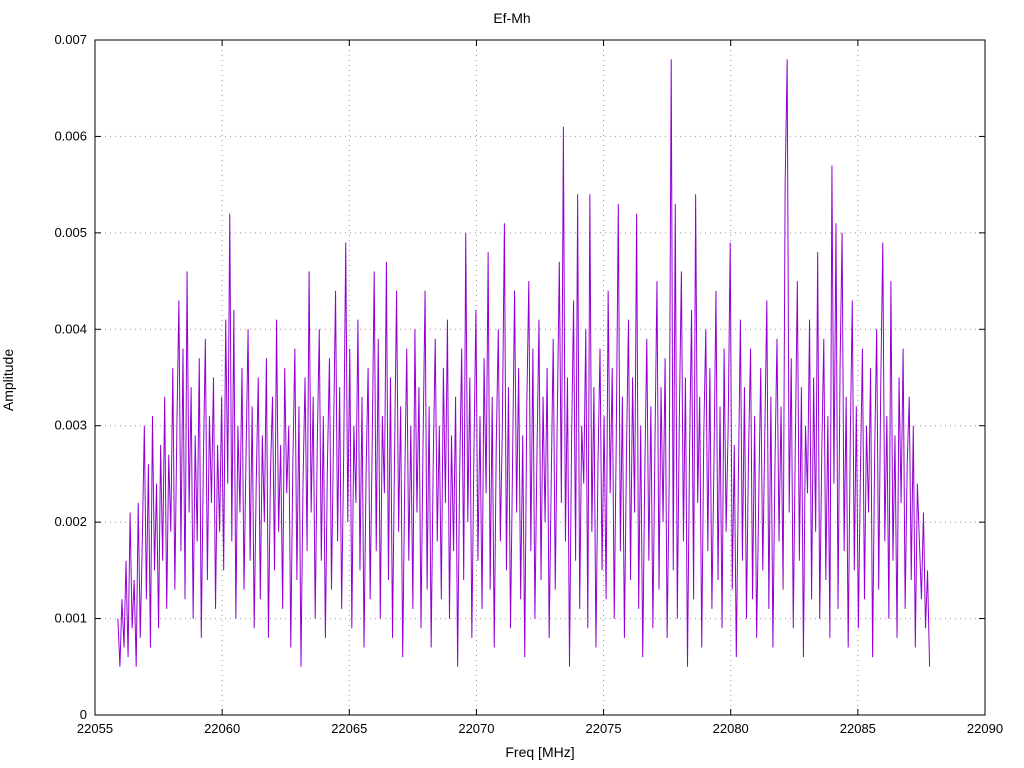 The width and height of the screenshot is (1024, 768). What do you see at coordinates (985, 728) in the screenshot?
I see `x-tick-label: 22090` at bounding box center [985, 728].